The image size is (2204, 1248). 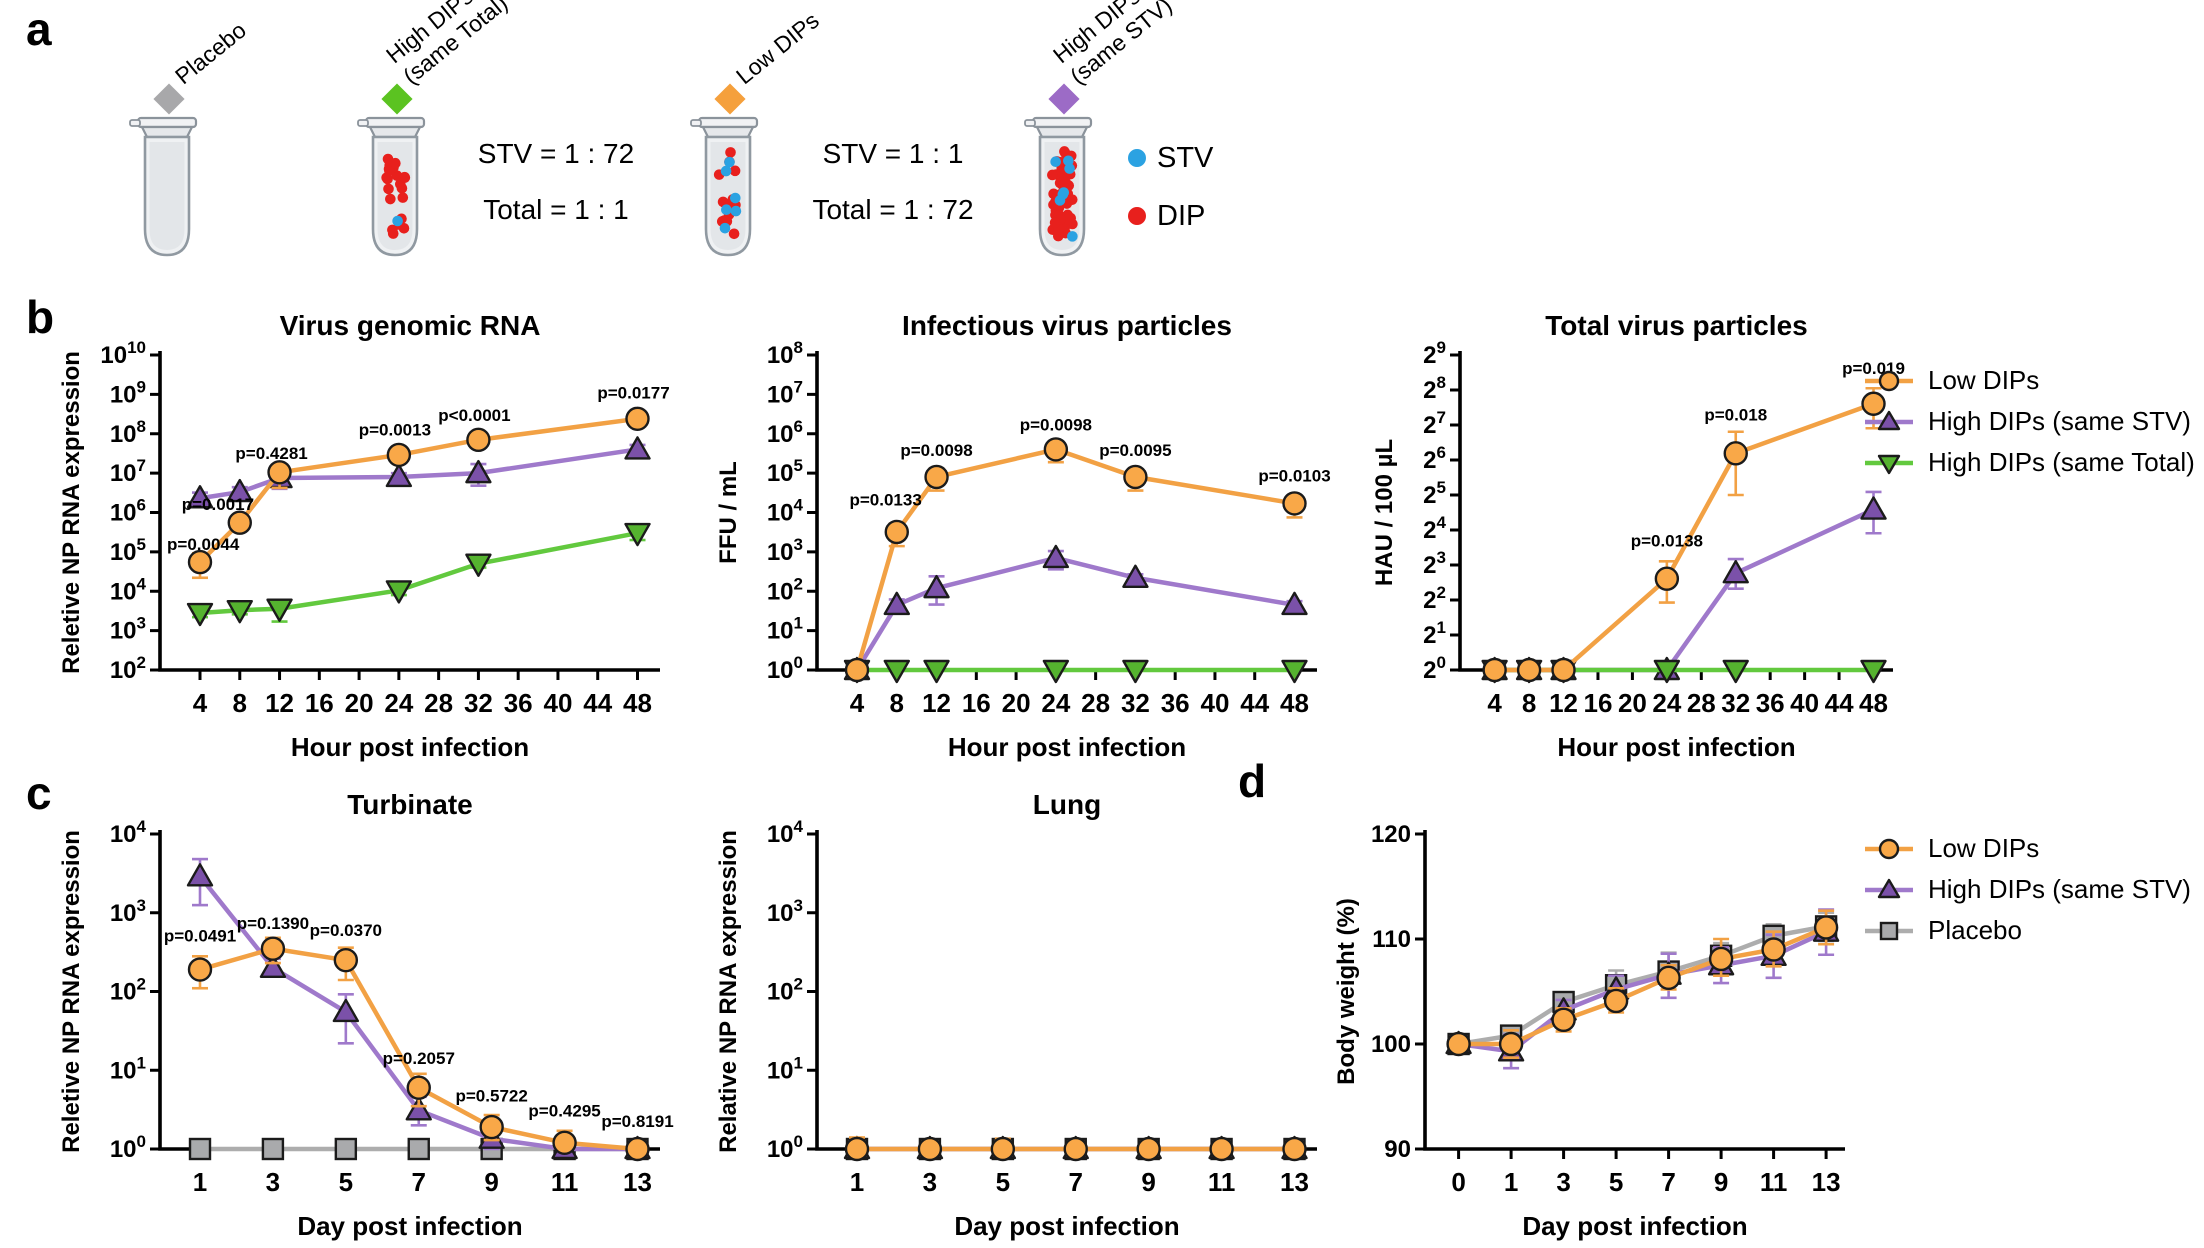 What do you see at coordinates (1434, 423) in the screenshot?
I see `svg-text: 27` at bounding box center [1434, 423].